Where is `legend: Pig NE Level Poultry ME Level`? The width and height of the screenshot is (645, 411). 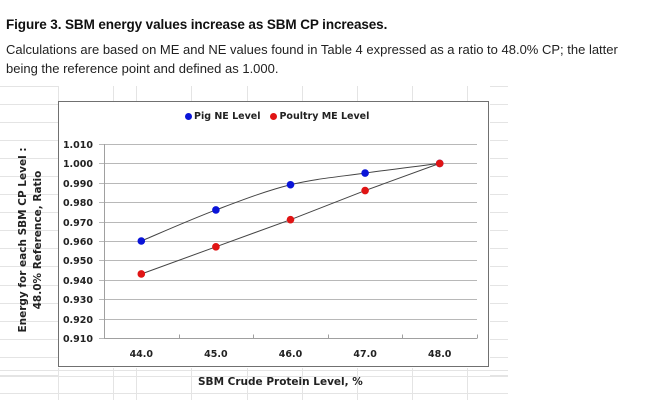
legend: Pig NE Level Poultry ME Level is located at coordinates (282, 116).